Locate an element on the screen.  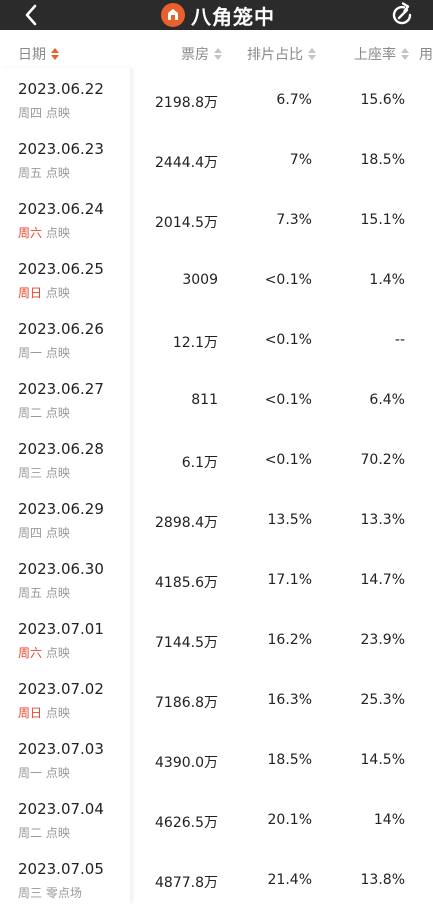
header-seat-rate-label: 上座率 is located at coordinates (375, 55).